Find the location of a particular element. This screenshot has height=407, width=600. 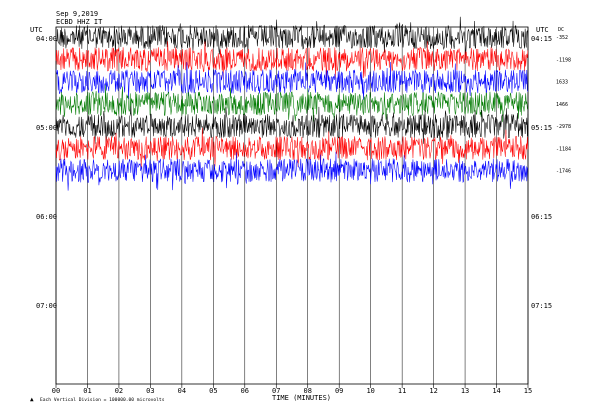

x-tick-label: 07 is located at coordinates (276, 391).